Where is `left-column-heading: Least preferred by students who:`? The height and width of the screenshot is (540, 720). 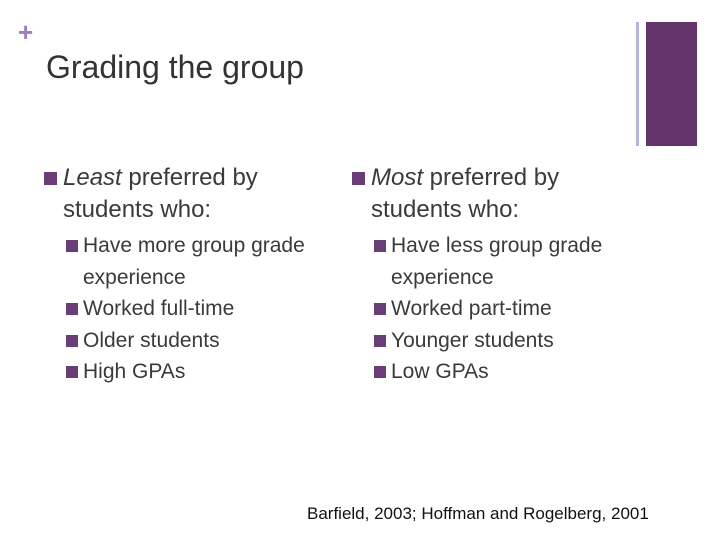
left-column-heading: Least preferred by students who: is located at coordinates (189, 194).